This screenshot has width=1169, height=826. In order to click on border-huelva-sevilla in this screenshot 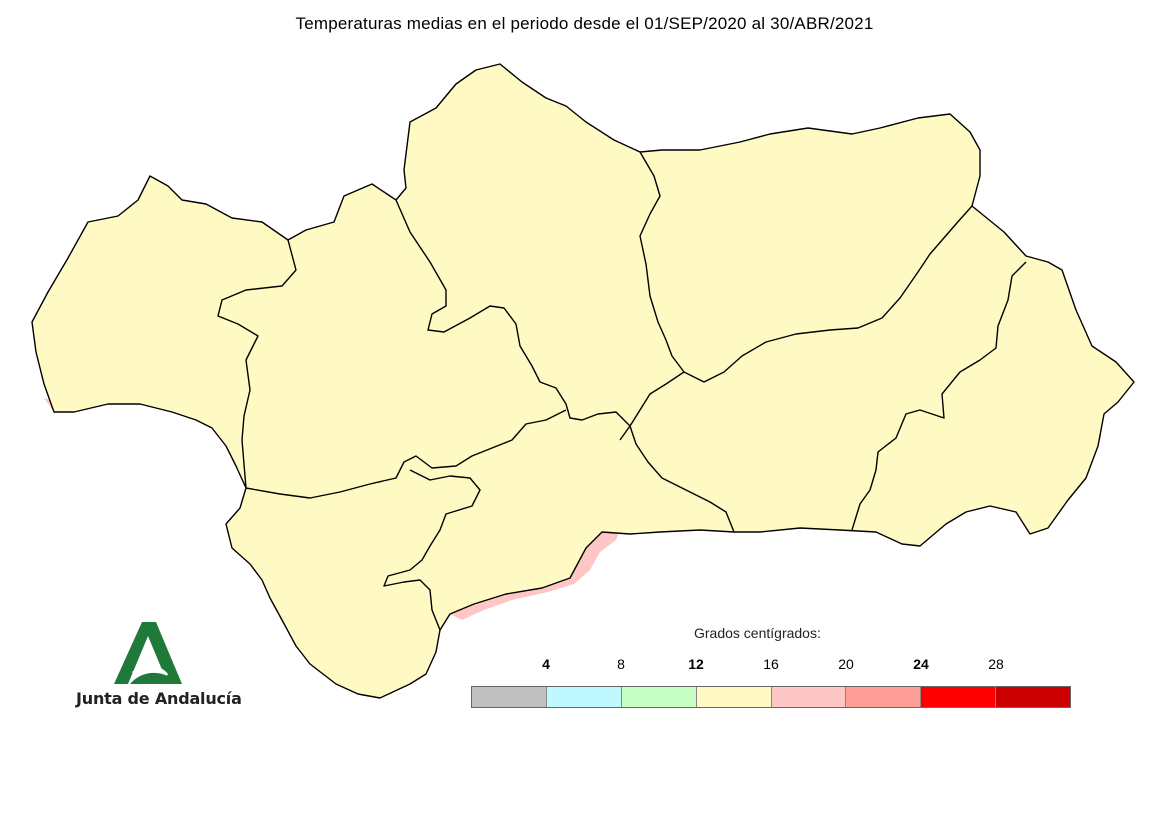, I will do `click(257, 364)`.